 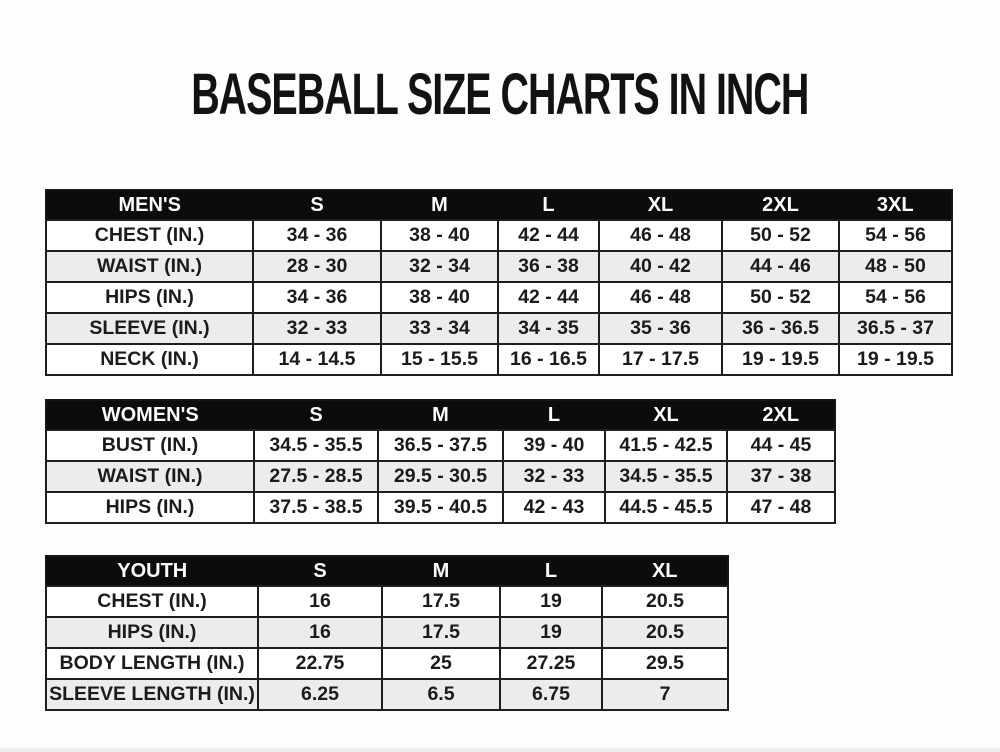 What do you see at coordinates (660, 328) in the screenshot?
I see `mens-cell: 35 - 36` at bounding box center [660, 328].